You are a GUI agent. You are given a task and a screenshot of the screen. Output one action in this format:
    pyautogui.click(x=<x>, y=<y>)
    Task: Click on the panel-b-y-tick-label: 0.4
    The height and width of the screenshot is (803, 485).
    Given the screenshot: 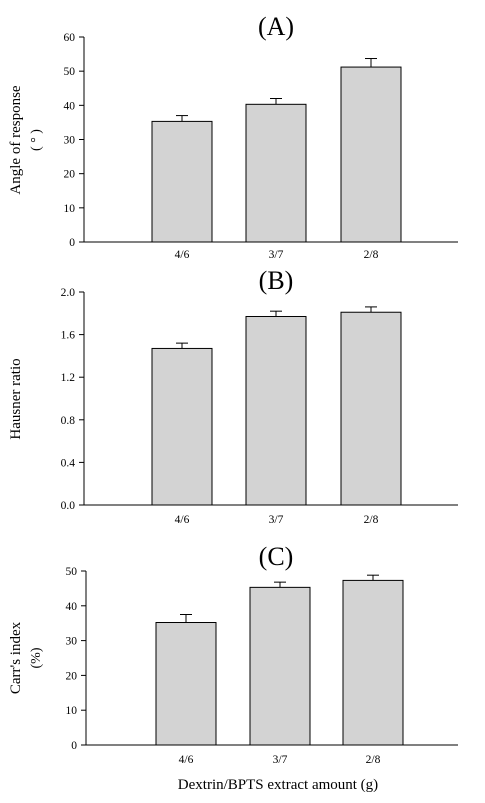 What is the action you would take?
    pyautogui.click(x=68, y=463)
    